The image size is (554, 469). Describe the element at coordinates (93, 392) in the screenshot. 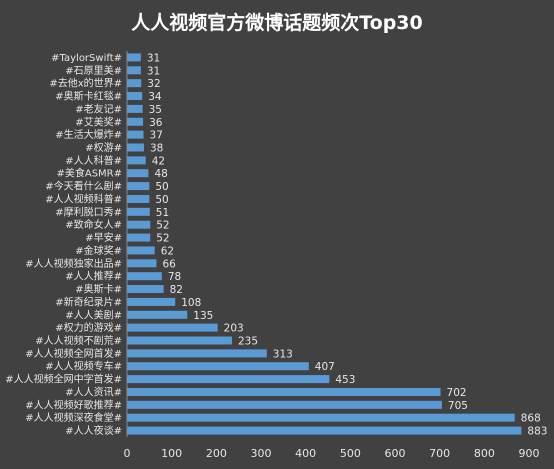

I see `category-label: #人人资讯#` at that location.